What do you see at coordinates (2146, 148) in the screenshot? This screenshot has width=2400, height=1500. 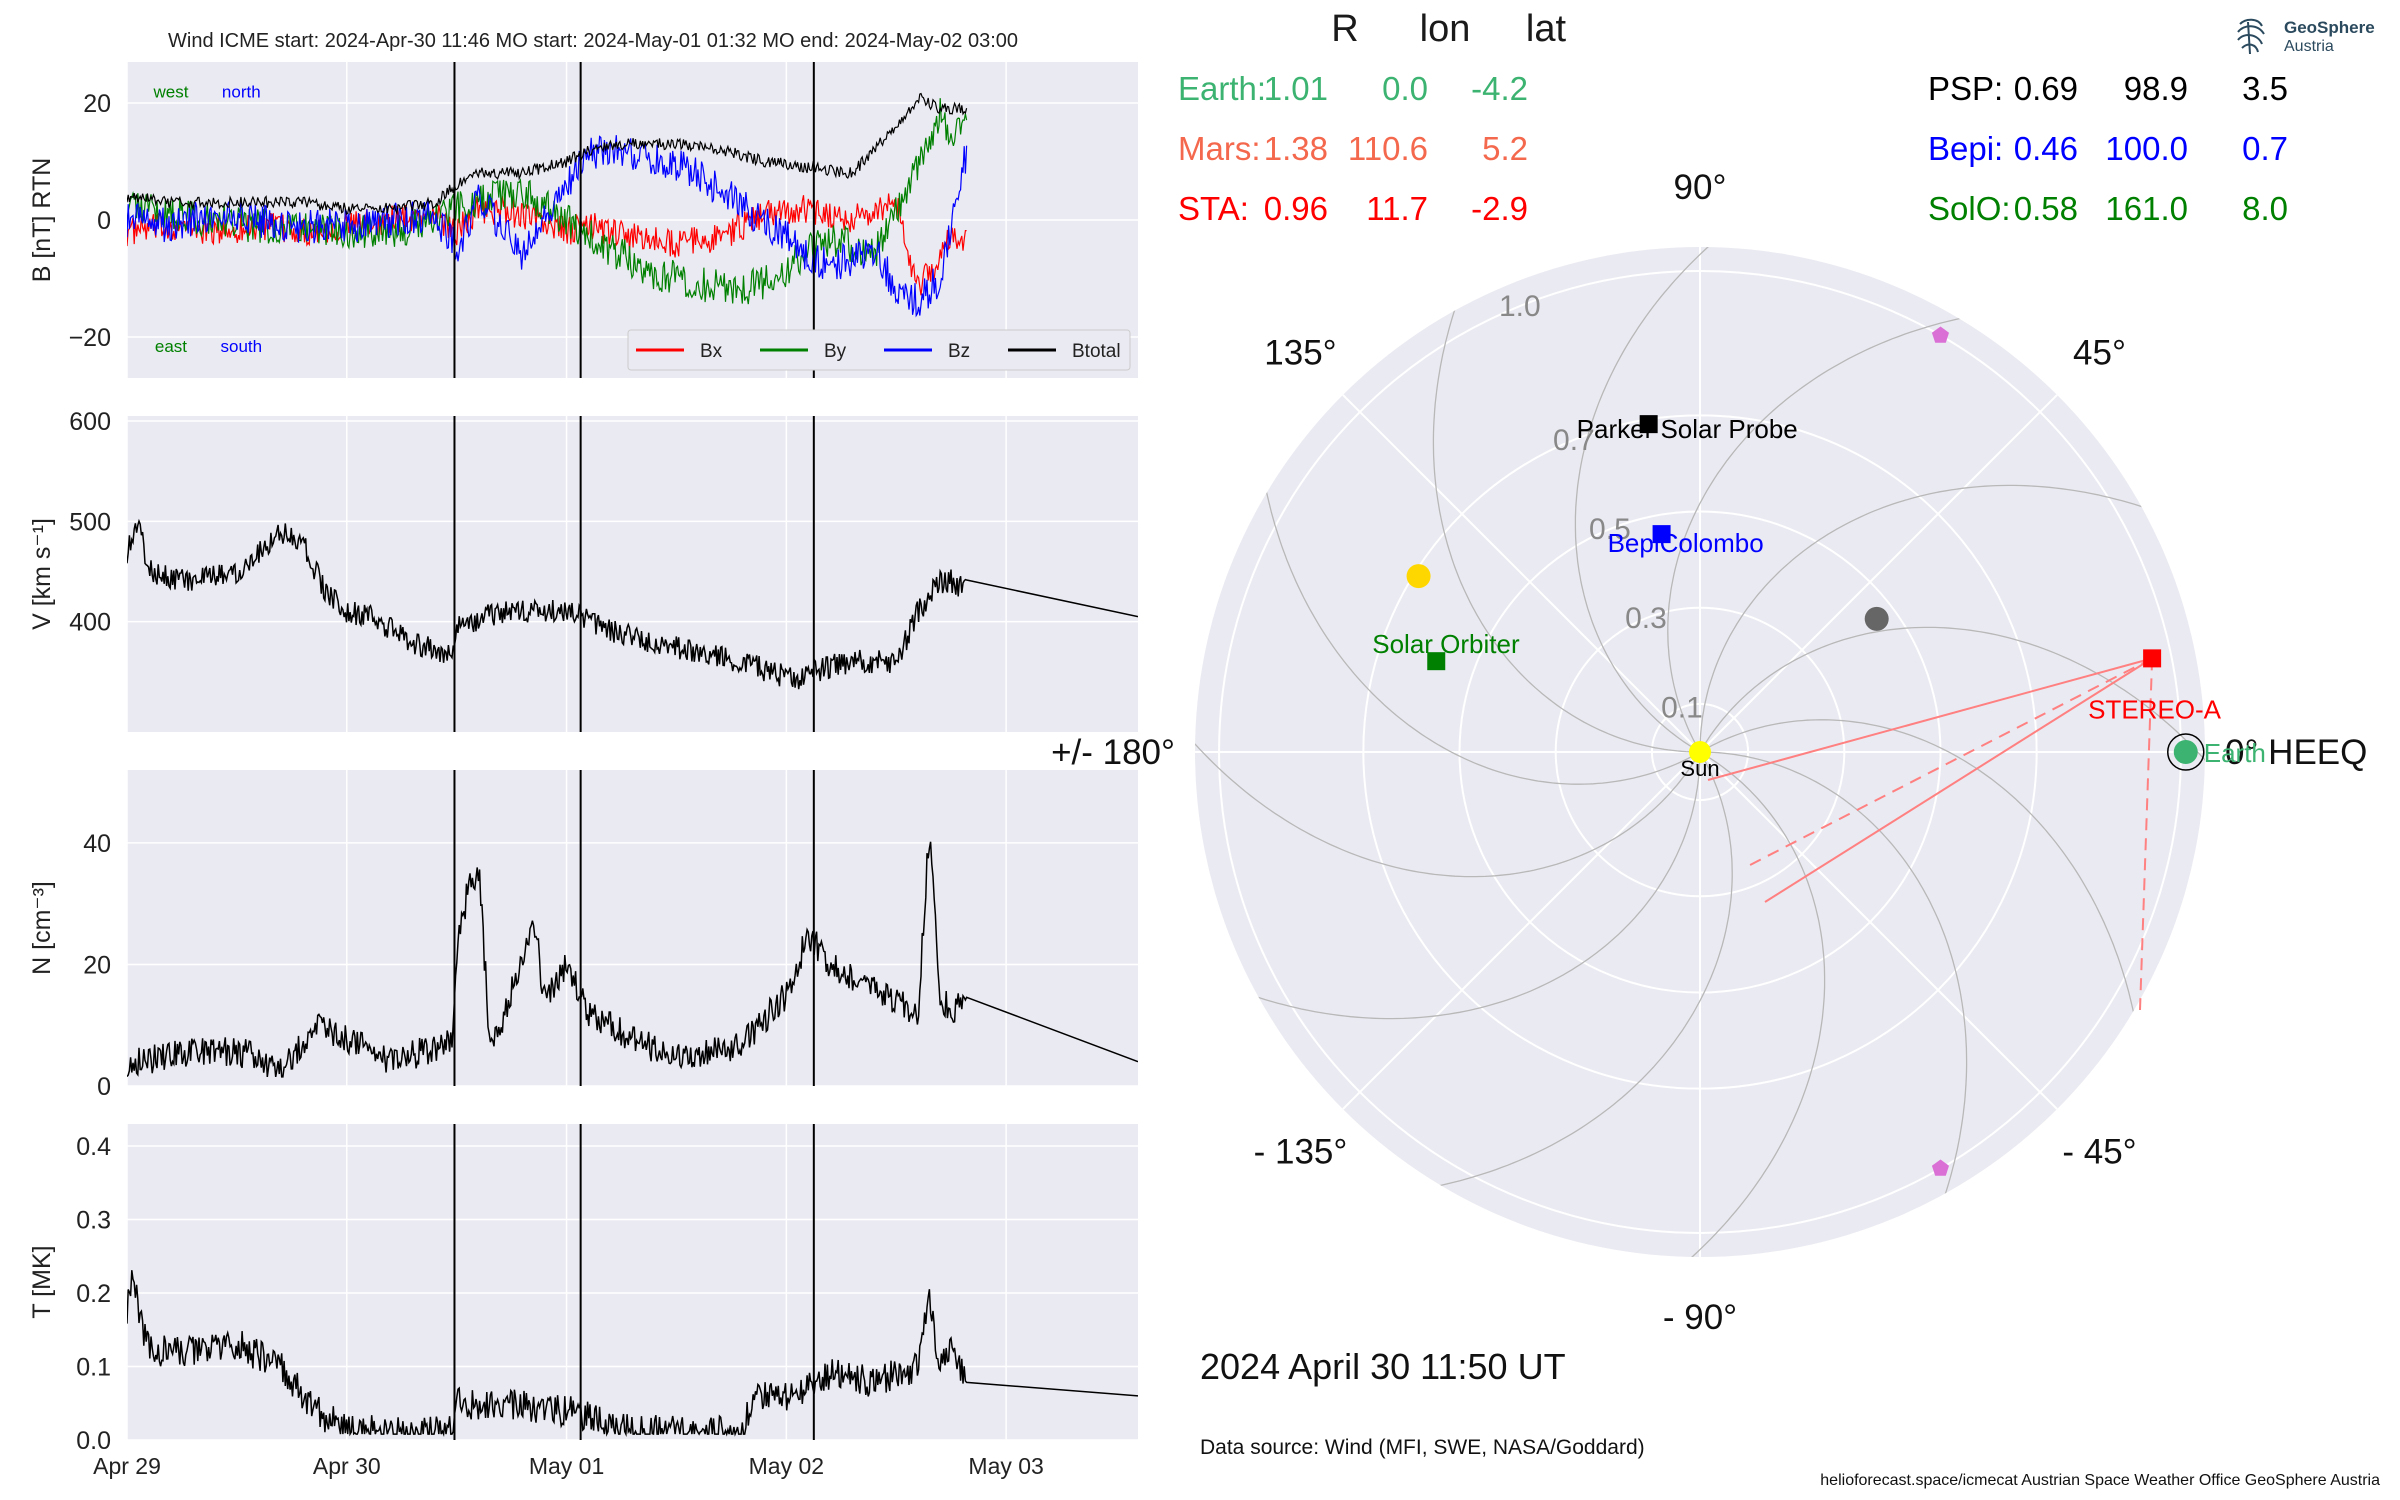 I see `position-right-lon: 100.0` at bounding box center [2146, 148].